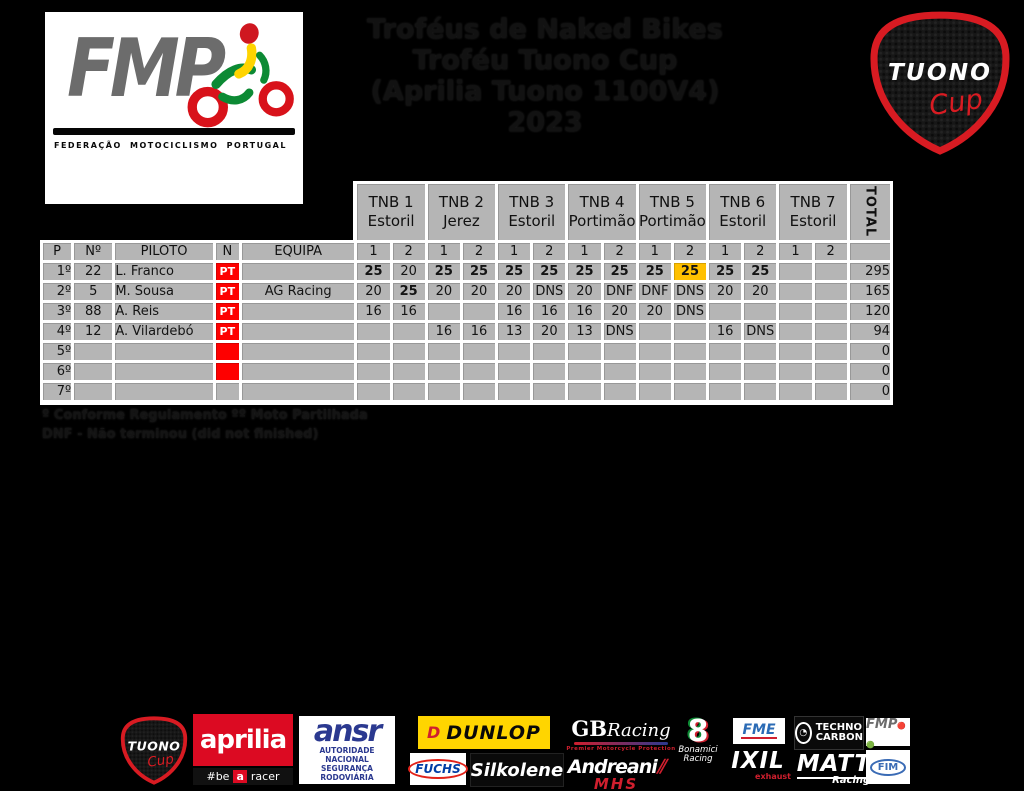 This screenshot has height=791, width=1024. Describe the element at coordinates (438, 769) in the screenshot. I see `fuchs-wordmark: FUCHS` at that location.